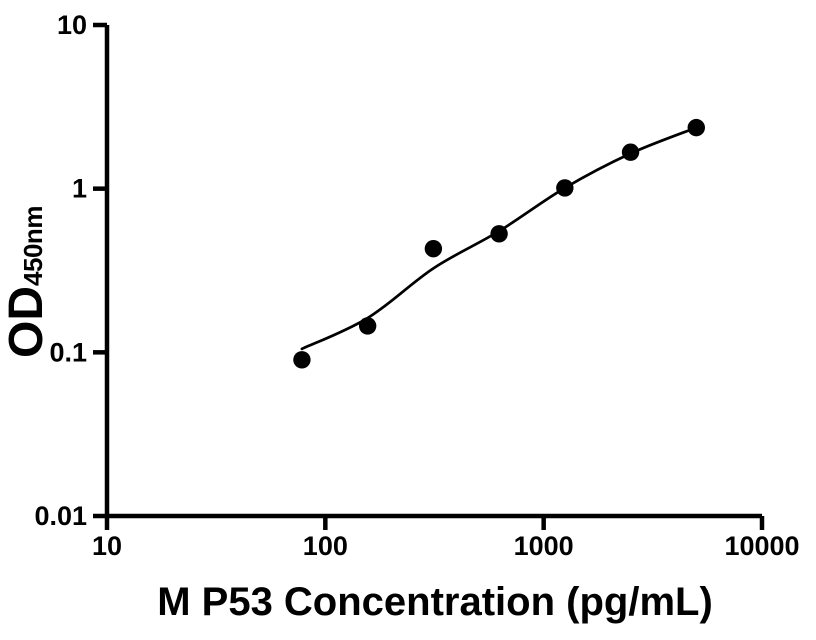 Image resolution: width=816 pixels, height=640 pixels. I want to click on y-tick-label: 10, so click(72, 25).